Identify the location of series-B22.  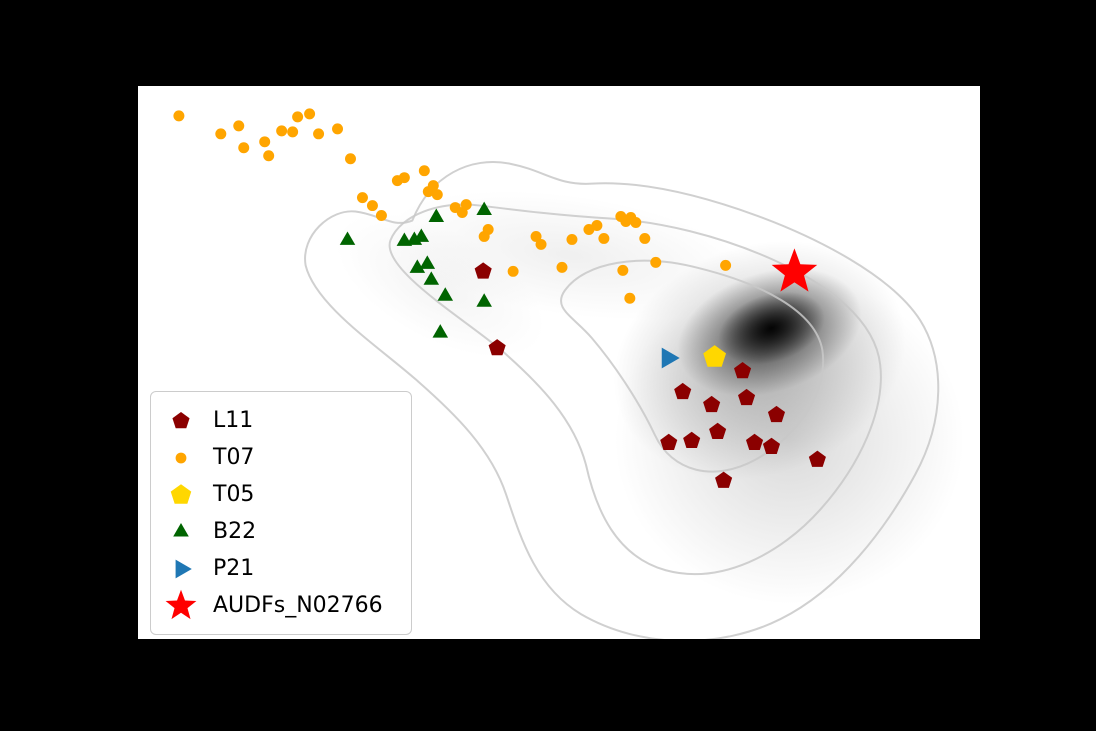
(415, 269).